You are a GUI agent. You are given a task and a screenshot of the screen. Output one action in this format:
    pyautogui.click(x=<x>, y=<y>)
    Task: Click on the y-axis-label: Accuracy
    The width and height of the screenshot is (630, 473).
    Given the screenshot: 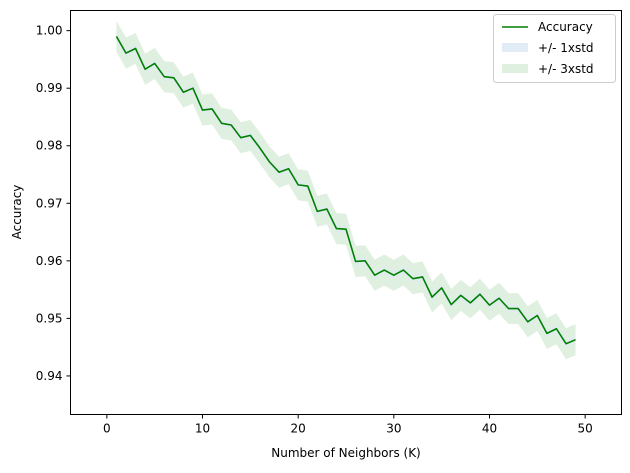 What is the action you would take?
    pyautogui.click(x=17, y=212)
    